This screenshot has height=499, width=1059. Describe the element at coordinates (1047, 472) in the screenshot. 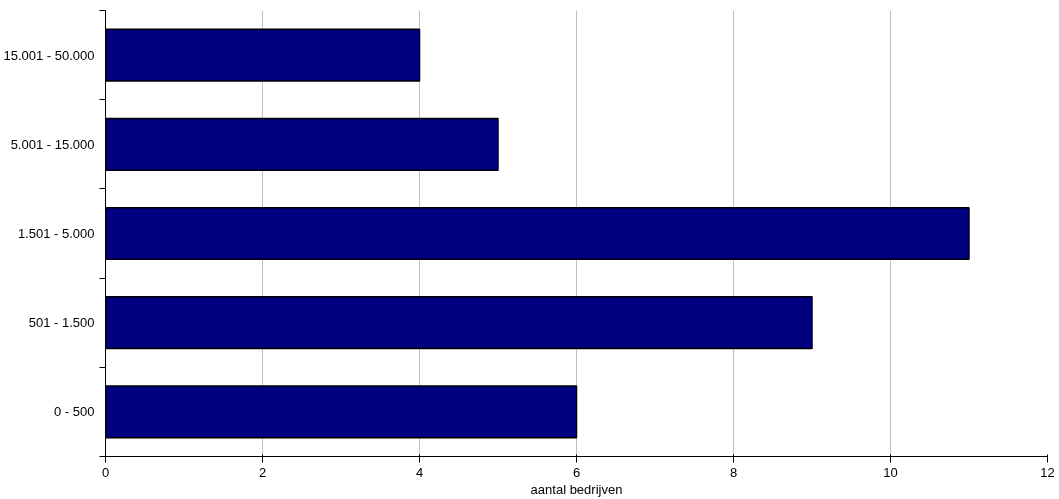

I see `x-tick-label: 12` at that location.